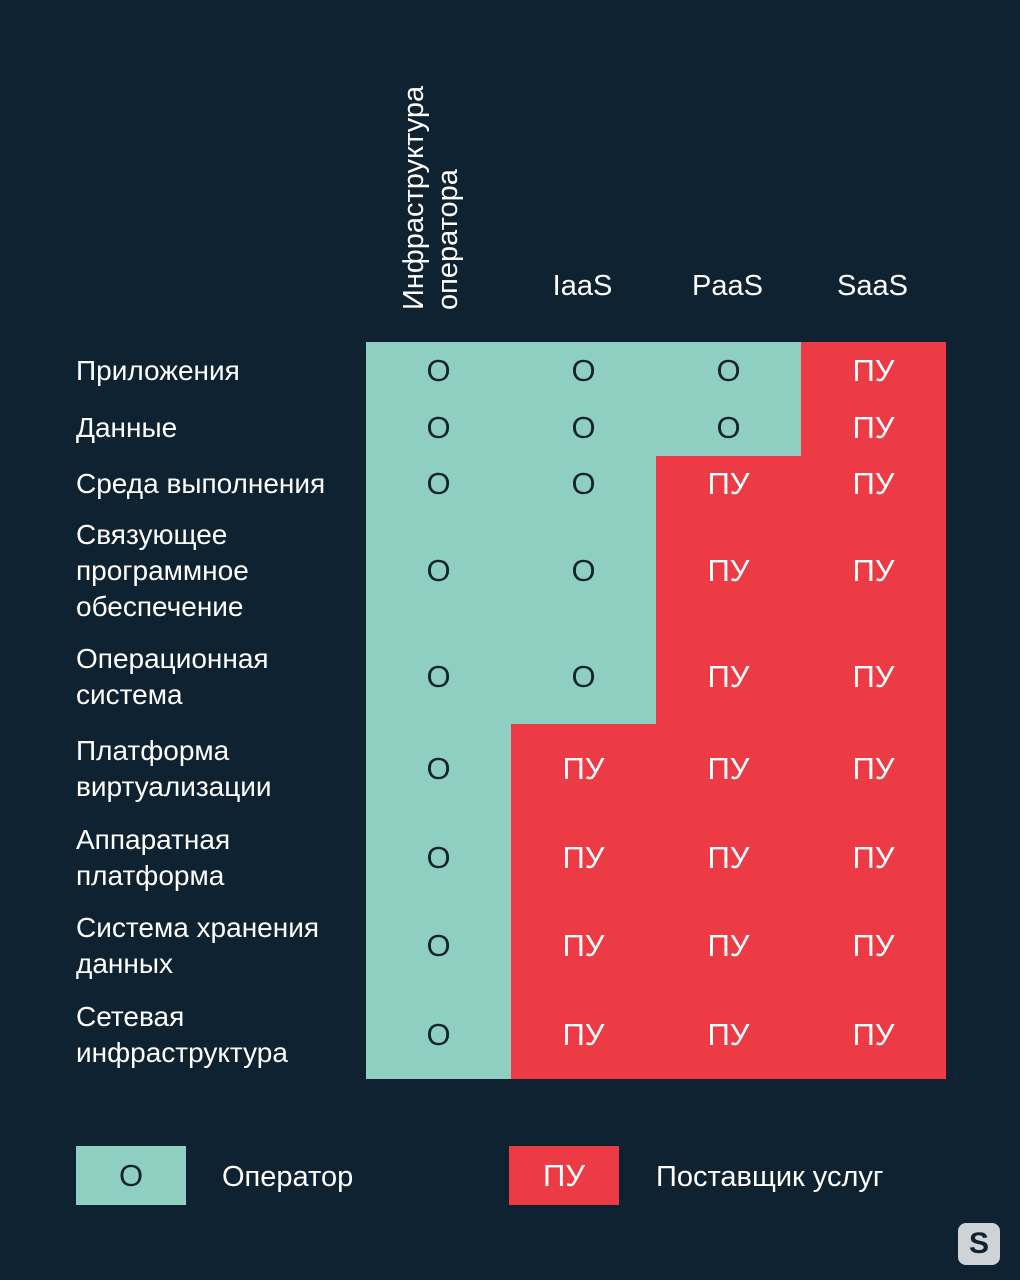  Describe the element at coordinates (727, 286) in the screenshot. I see `column-header-paas: PaaS` at that location.